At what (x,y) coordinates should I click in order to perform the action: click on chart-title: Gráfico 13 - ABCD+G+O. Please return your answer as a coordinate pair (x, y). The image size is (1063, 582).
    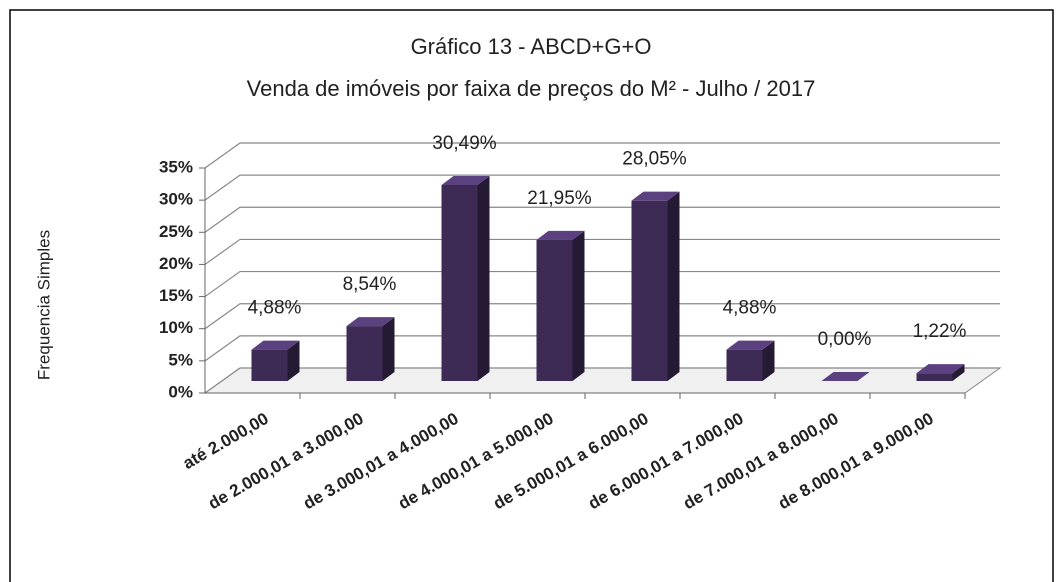
    Looking at the image, I should click on (531, 46).